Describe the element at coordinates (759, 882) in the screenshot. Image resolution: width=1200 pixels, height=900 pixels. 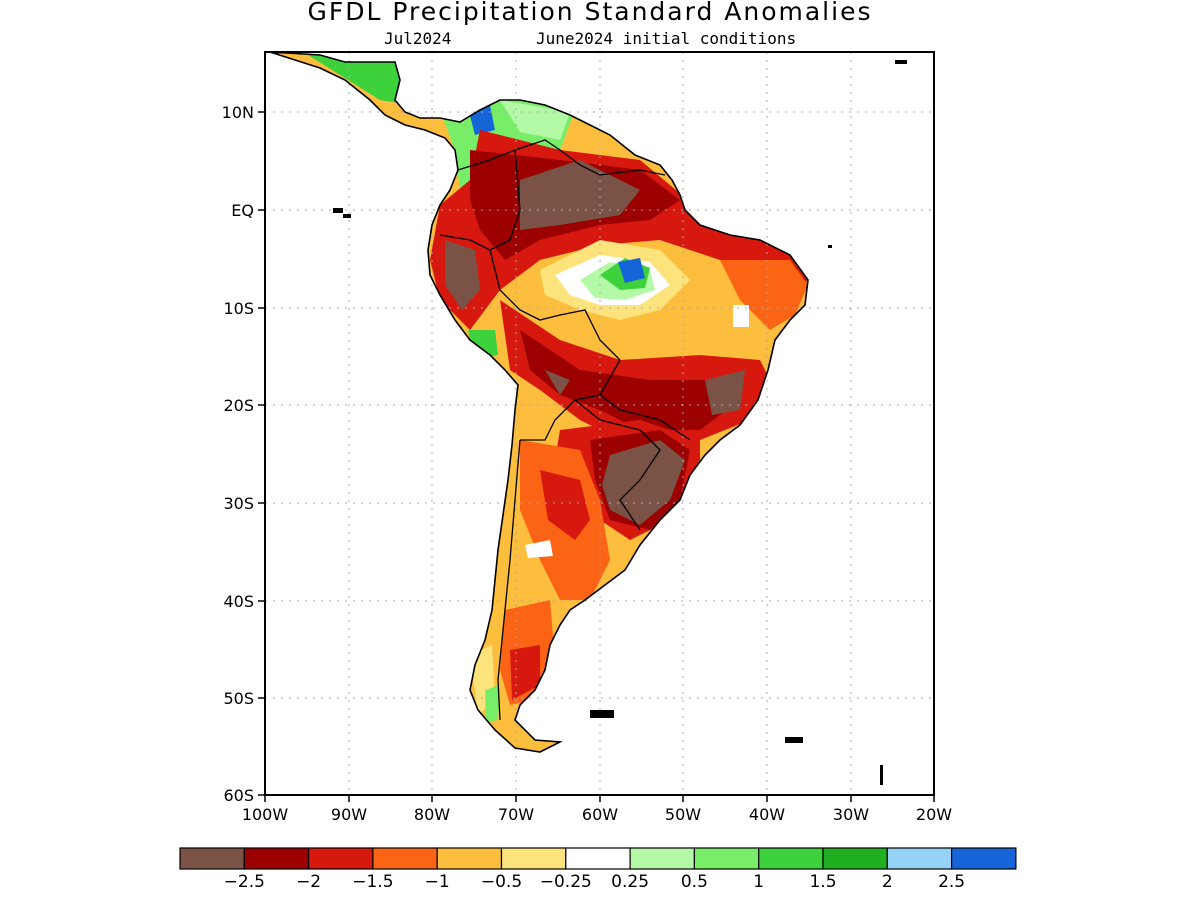
I see `colorbar-label: 1` at that location.